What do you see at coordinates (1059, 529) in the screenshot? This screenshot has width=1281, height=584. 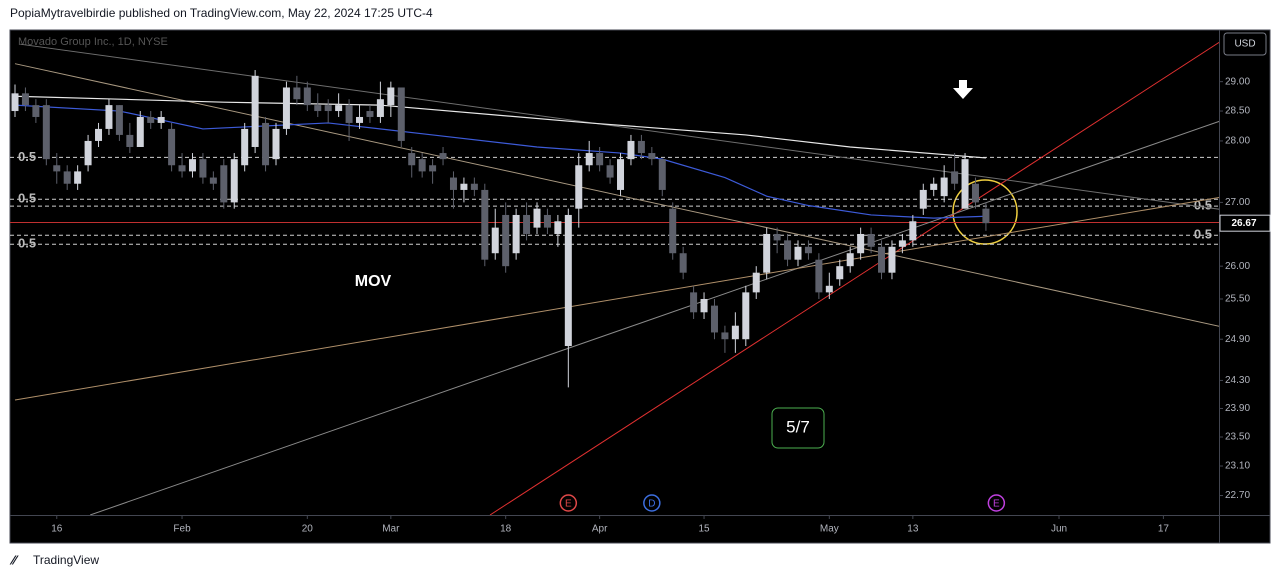 I see `x-tick-label: Jun` at bounding box center [1059, 529].